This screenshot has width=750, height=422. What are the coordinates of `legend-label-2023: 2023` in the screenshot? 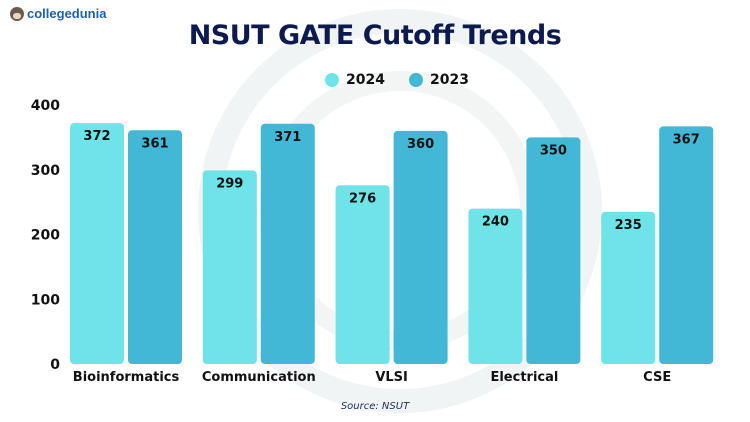 It's located at (449, 80).